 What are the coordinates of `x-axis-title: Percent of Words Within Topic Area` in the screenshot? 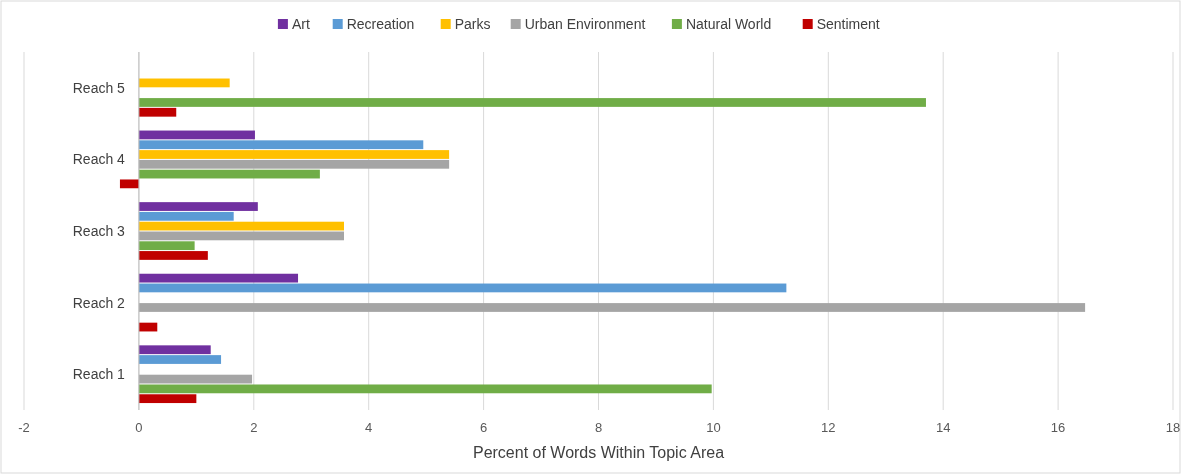 It's located at (598, 452).